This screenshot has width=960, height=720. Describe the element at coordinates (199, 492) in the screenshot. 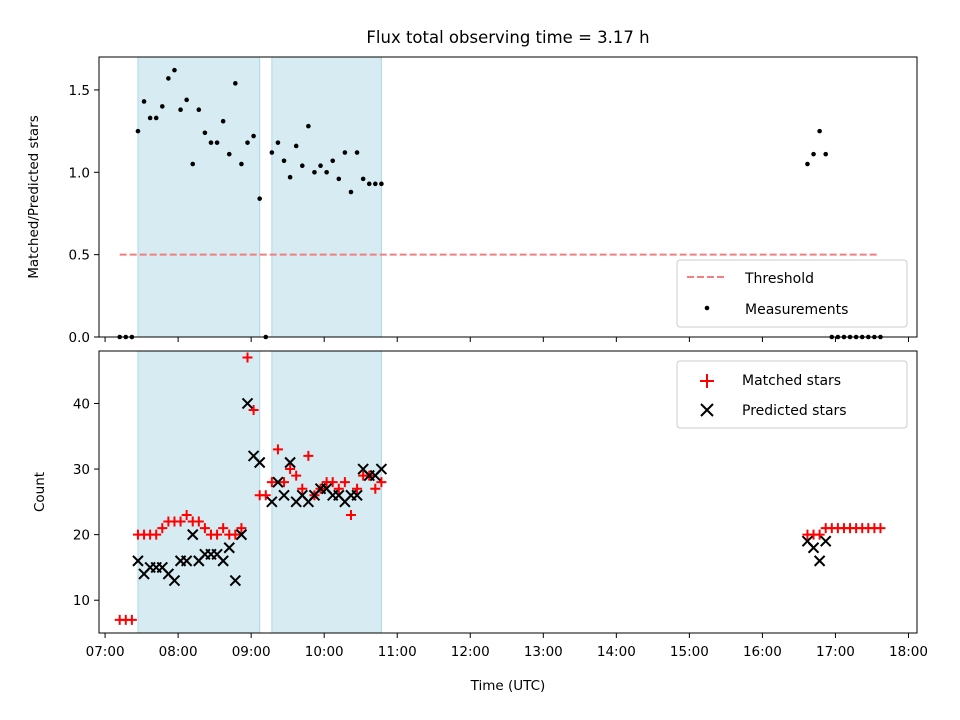

I see `shaded-region` at that location.